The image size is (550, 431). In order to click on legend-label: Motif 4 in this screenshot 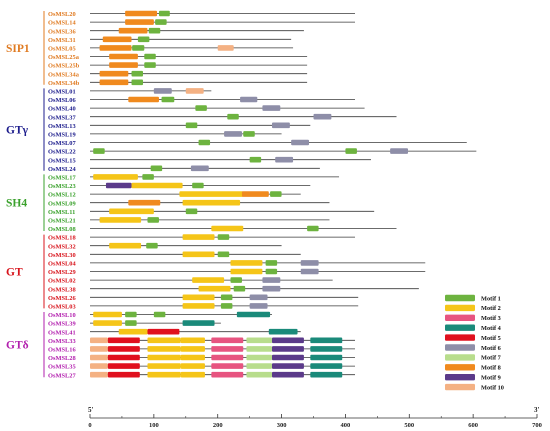, I will do `click(491, 328)`.